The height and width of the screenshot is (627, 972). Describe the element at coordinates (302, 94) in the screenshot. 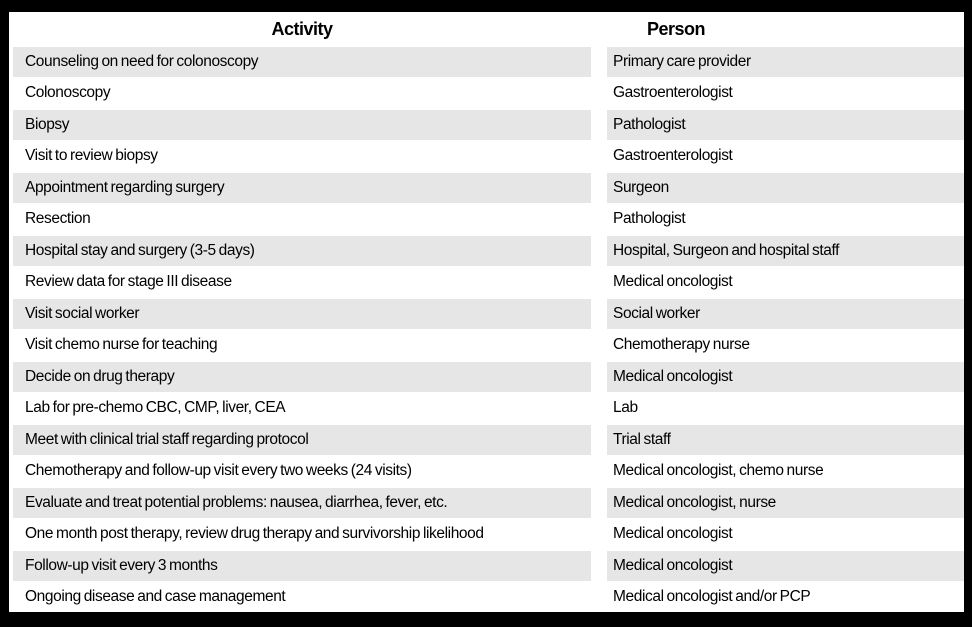

I see `activity-cell: Colonoscopy` at that location.